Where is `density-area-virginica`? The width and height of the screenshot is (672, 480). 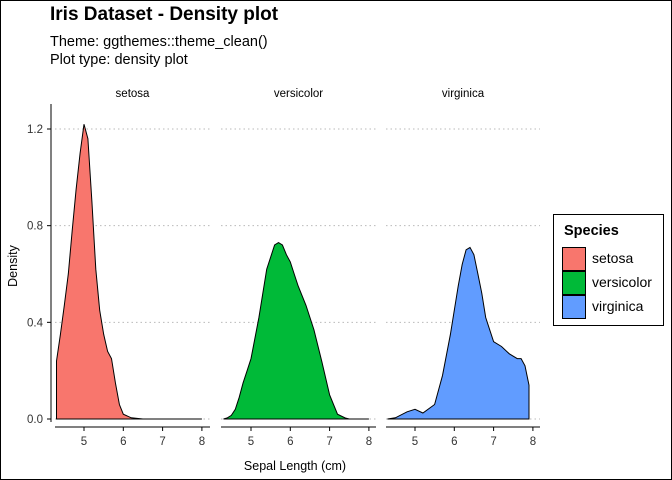
density-area-virginica is located at coordinates (458, 333).